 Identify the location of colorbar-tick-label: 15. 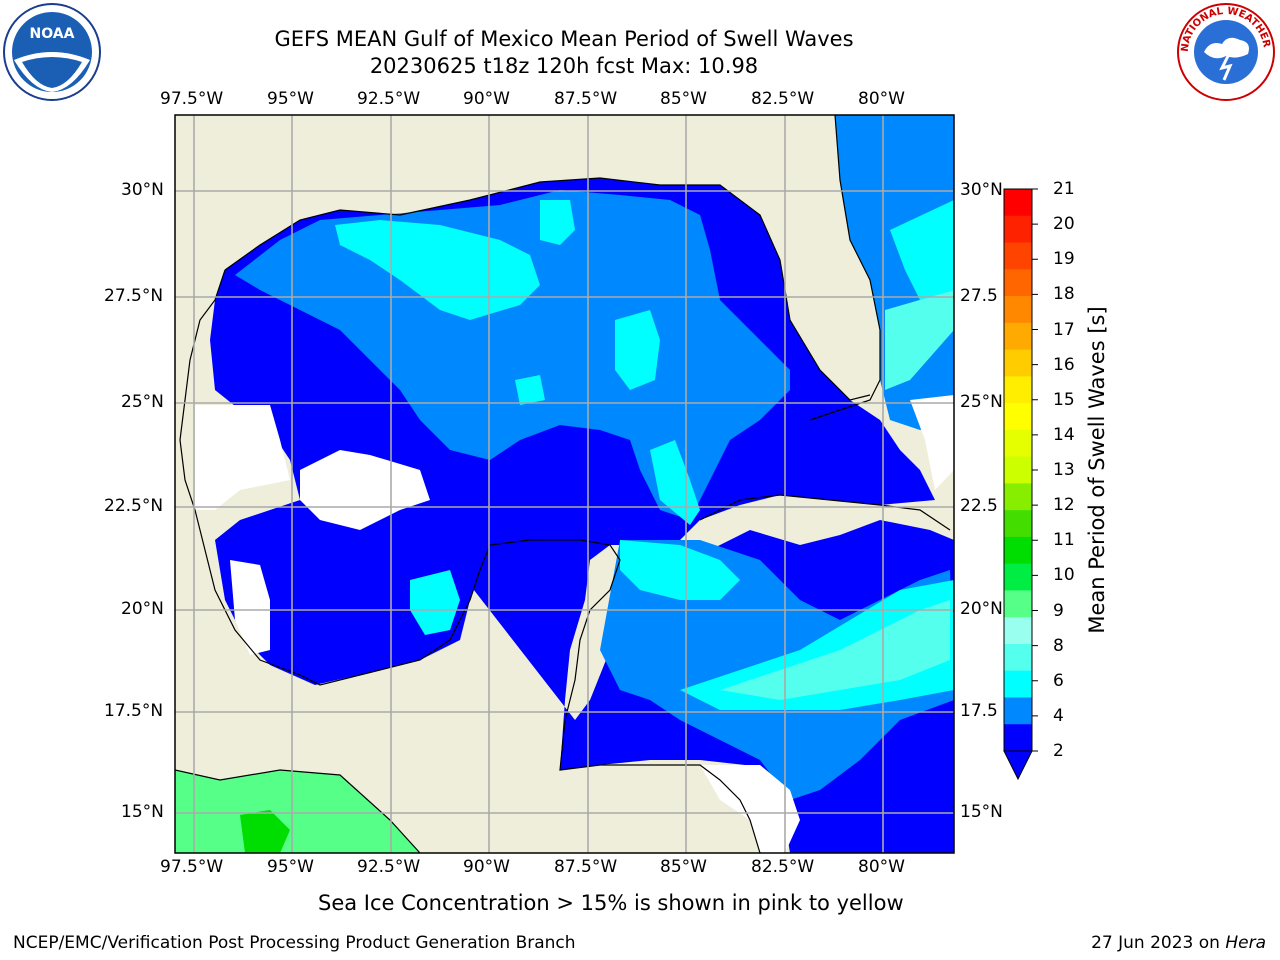
(1064, 399).